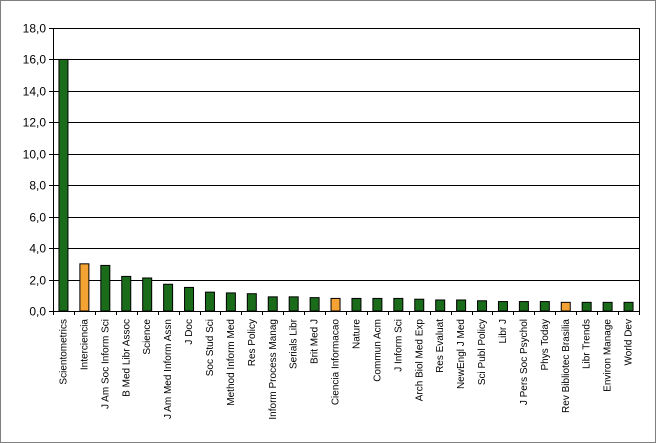 The width and height of the screenshot is (656, 443). Describe the element at coordinates (126, 293) in the screenshot. I see `bar-b-med-libr-assoc` at that location.